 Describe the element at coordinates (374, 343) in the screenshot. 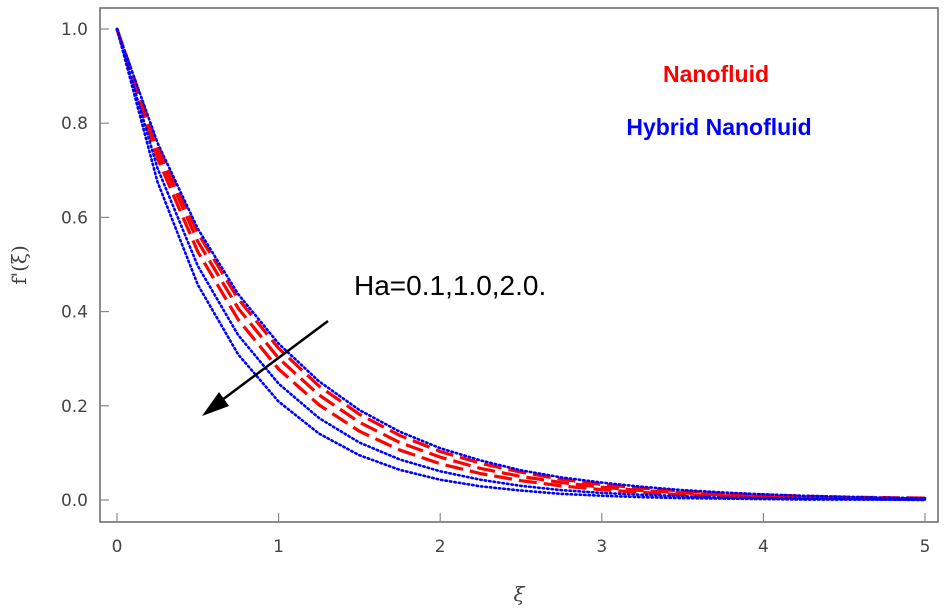

I see `annotation: Ha=0.1,1.0,2.0.` at that location.